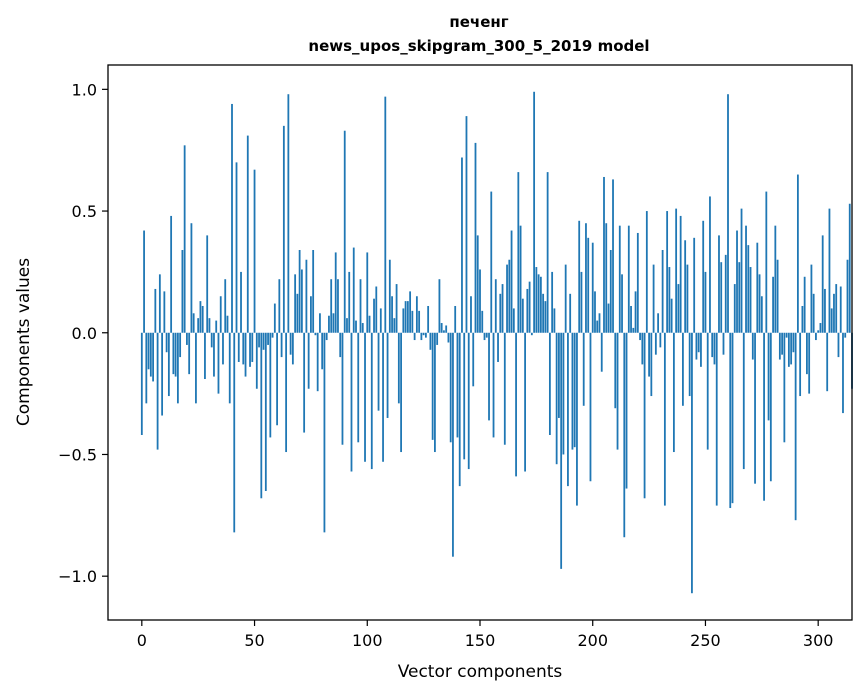  Describe the element at coordinates (84, 211) in the screenshot. I see `y-tick-label: 0.5` at that location.